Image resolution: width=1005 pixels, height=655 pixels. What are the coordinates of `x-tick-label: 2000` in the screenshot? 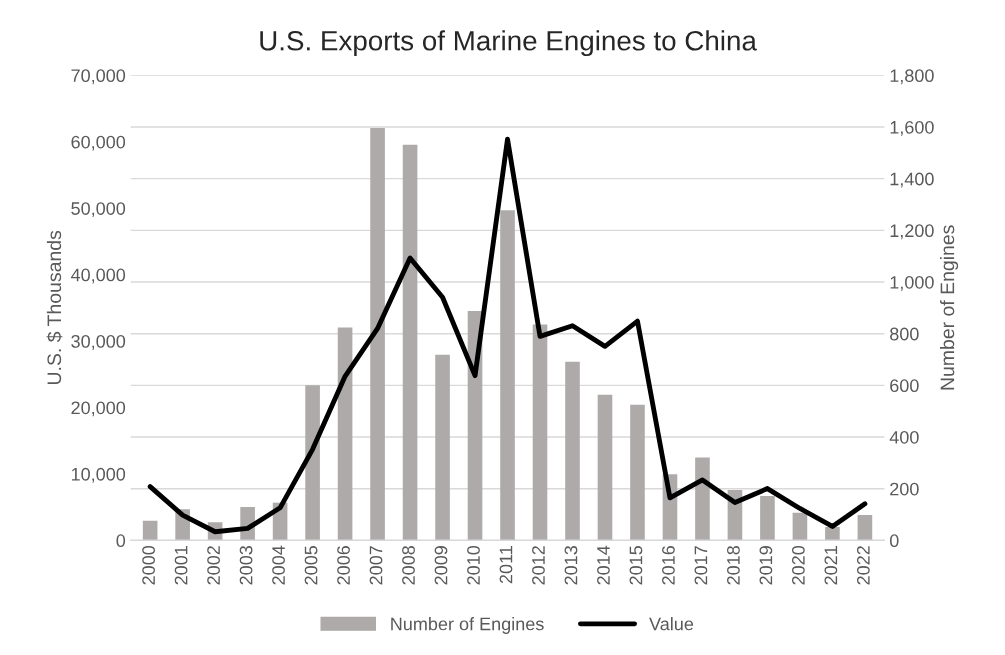 It's located at (148, 565).